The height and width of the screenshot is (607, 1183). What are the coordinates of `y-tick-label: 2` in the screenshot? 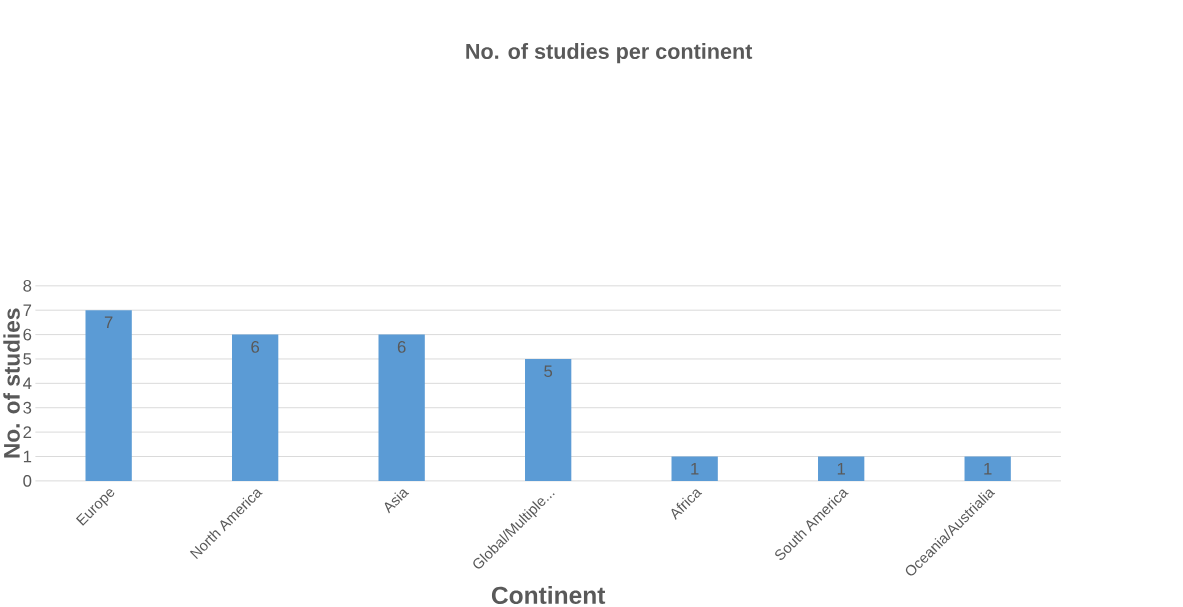 It's located at (27, 432).